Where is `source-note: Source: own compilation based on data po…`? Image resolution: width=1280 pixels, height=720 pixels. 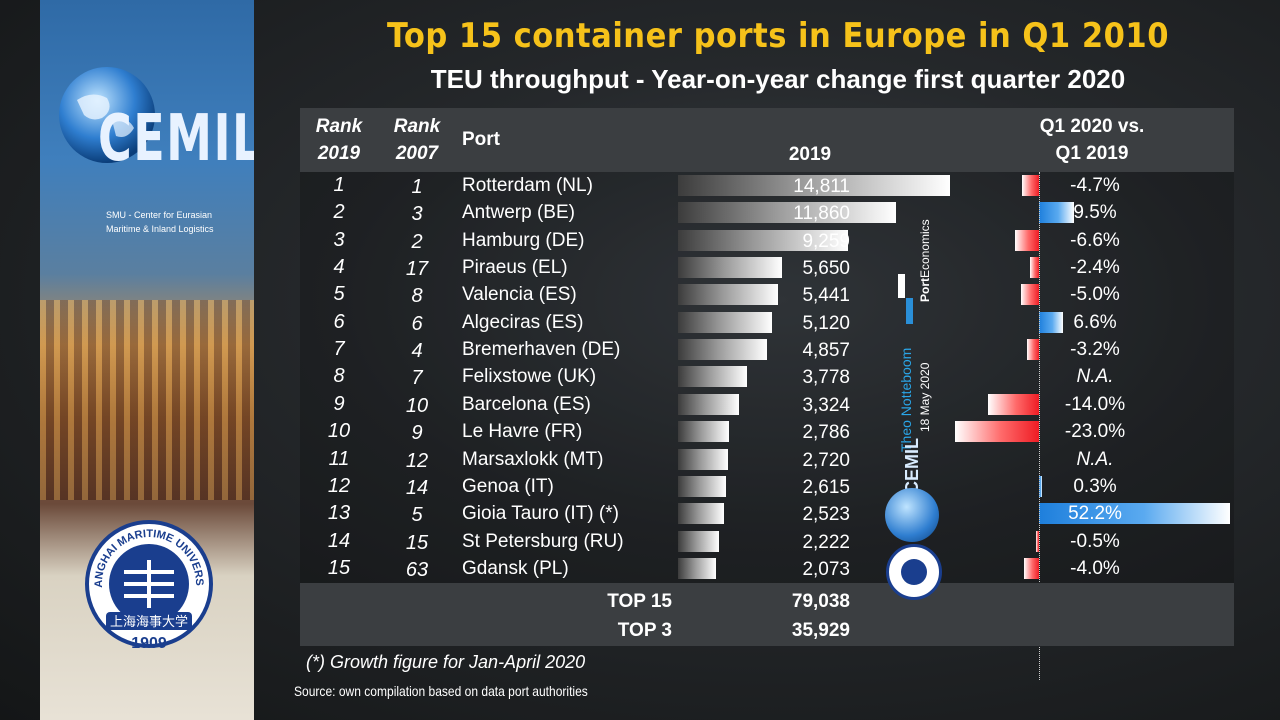 source-note: Source: own compilation based on data po… is located at coordinates (441, 691).